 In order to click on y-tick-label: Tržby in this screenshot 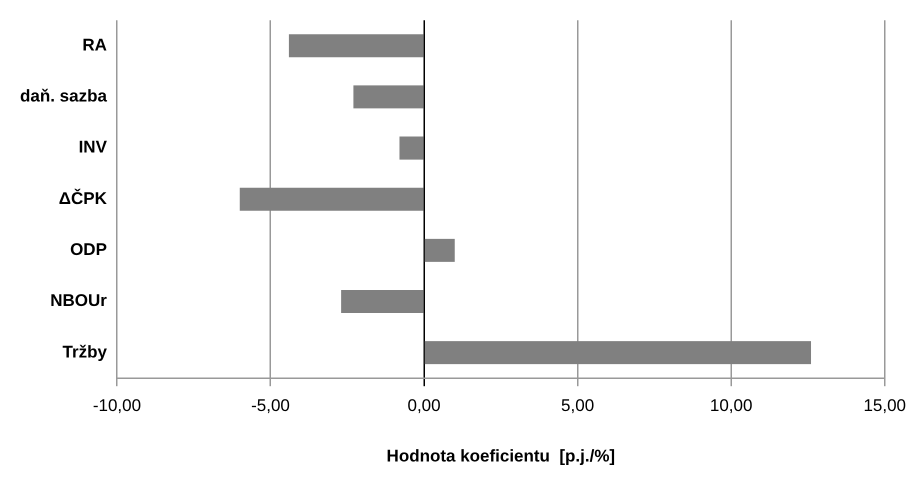, I will do `click(85, 352)`.